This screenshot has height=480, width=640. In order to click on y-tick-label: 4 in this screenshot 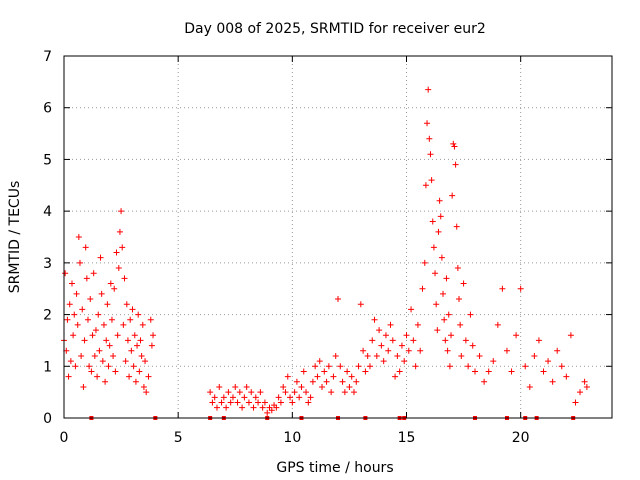, I will do `click(47, 212)`.